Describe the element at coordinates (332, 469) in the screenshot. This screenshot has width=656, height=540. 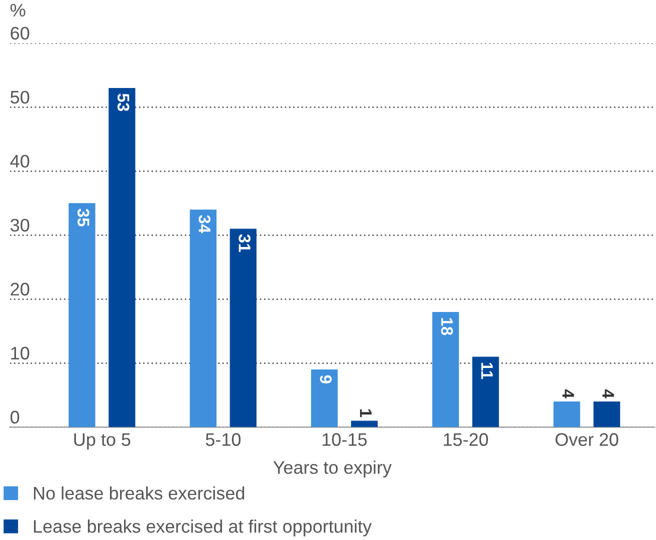
I see `x-axis-title: Years to expiry` at that location.